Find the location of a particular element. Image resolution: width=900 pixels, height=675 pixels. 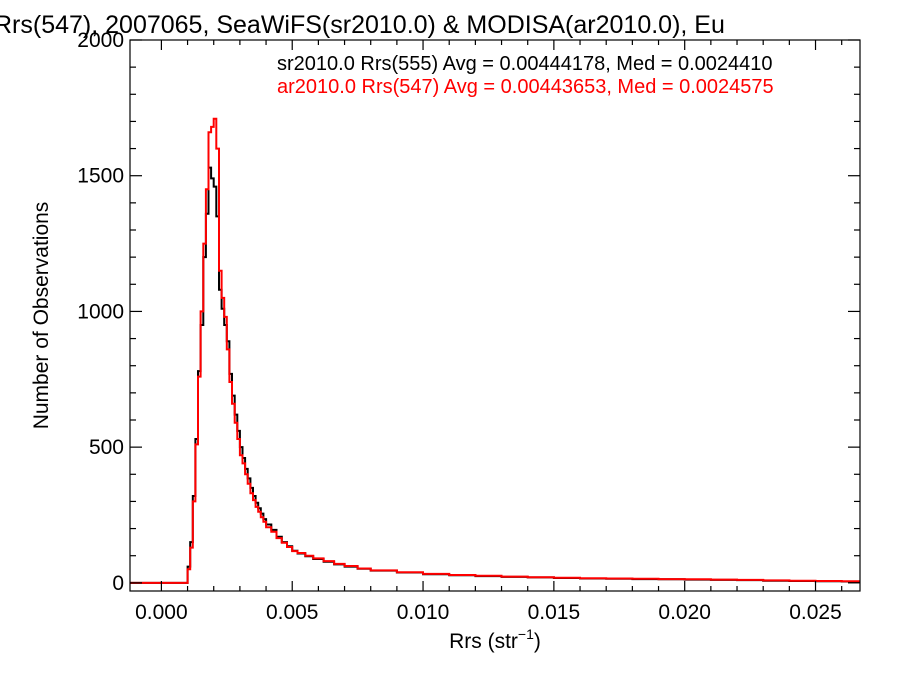

y-tick-label: 0 is located at coordinates (118, 583).